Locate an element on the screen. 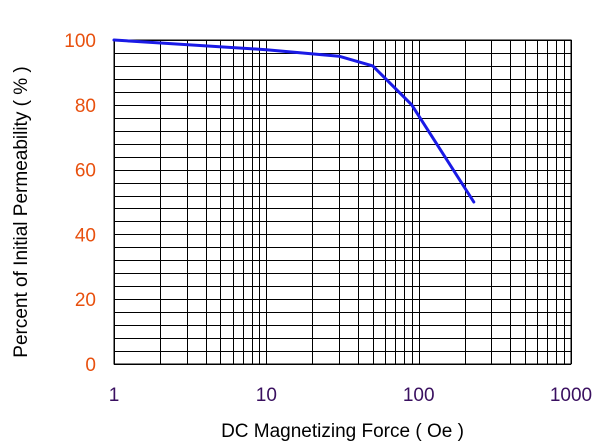 The image size is (602, 448). y-axis-label: Percent of Initial Permeability ( % ) is located at coordinates (21, 211).